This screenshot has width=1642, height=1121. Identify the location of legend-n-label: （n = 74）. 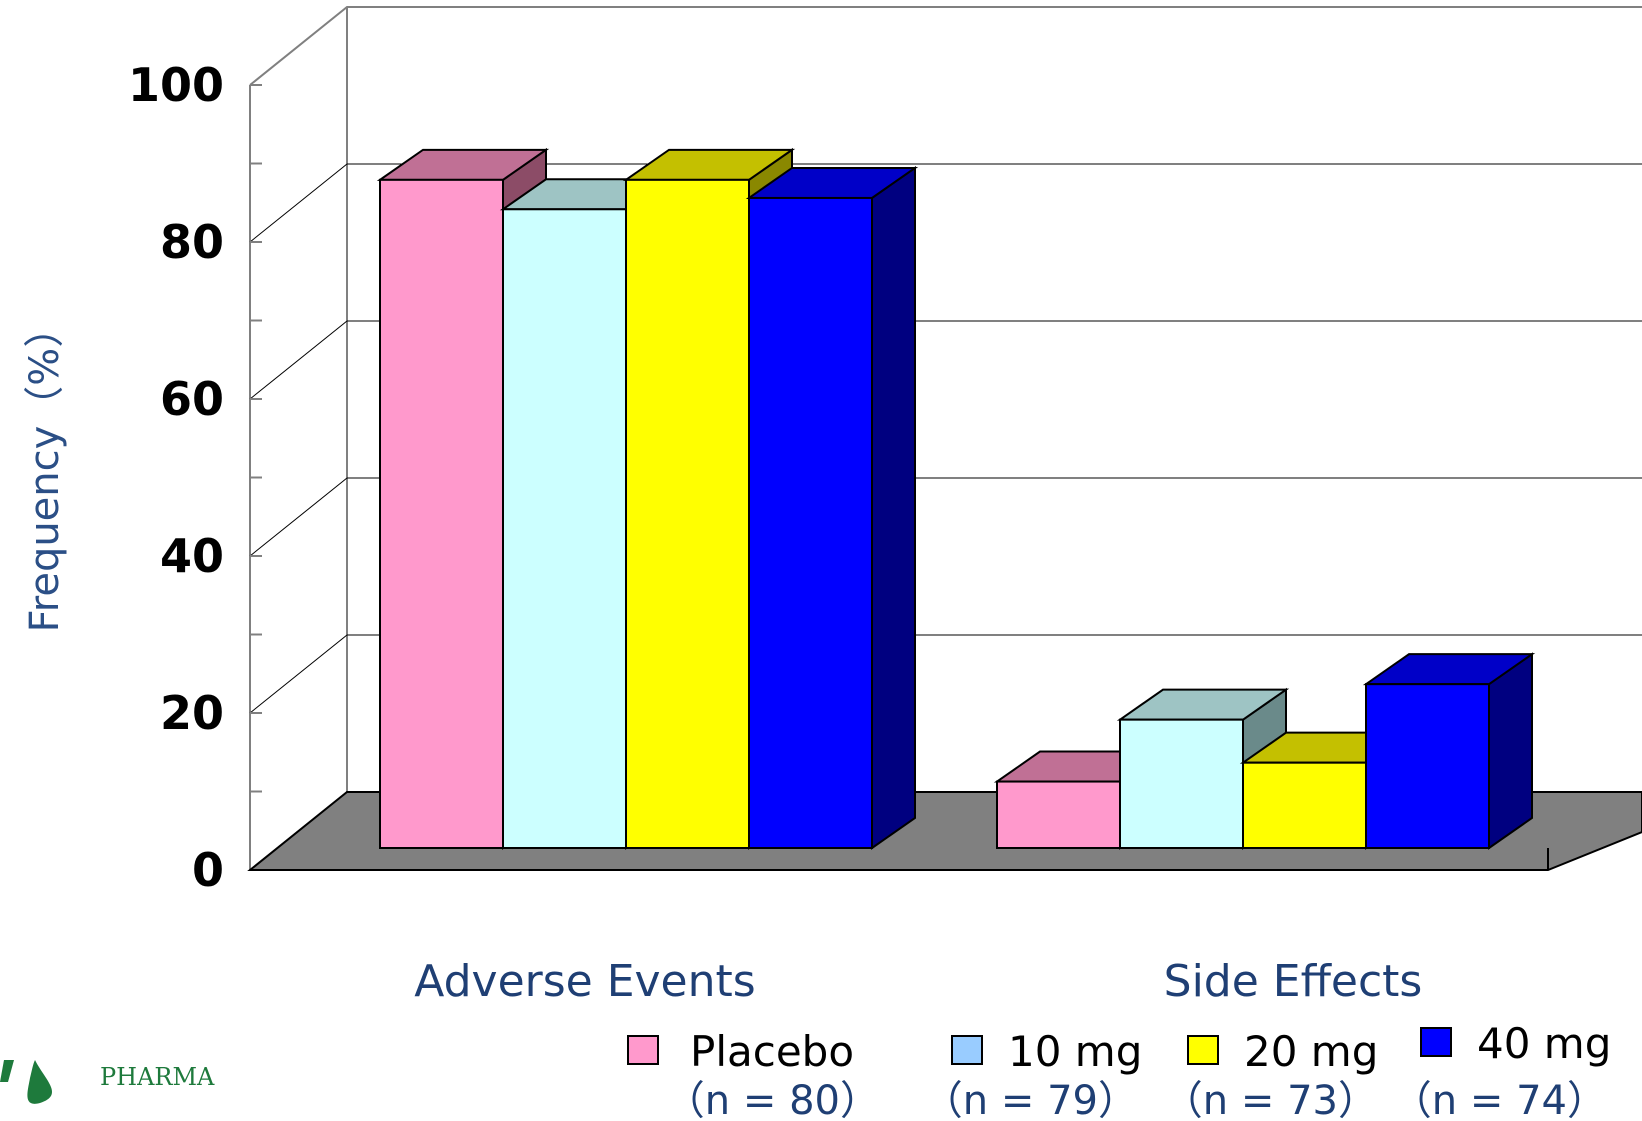
(1499, 1099).